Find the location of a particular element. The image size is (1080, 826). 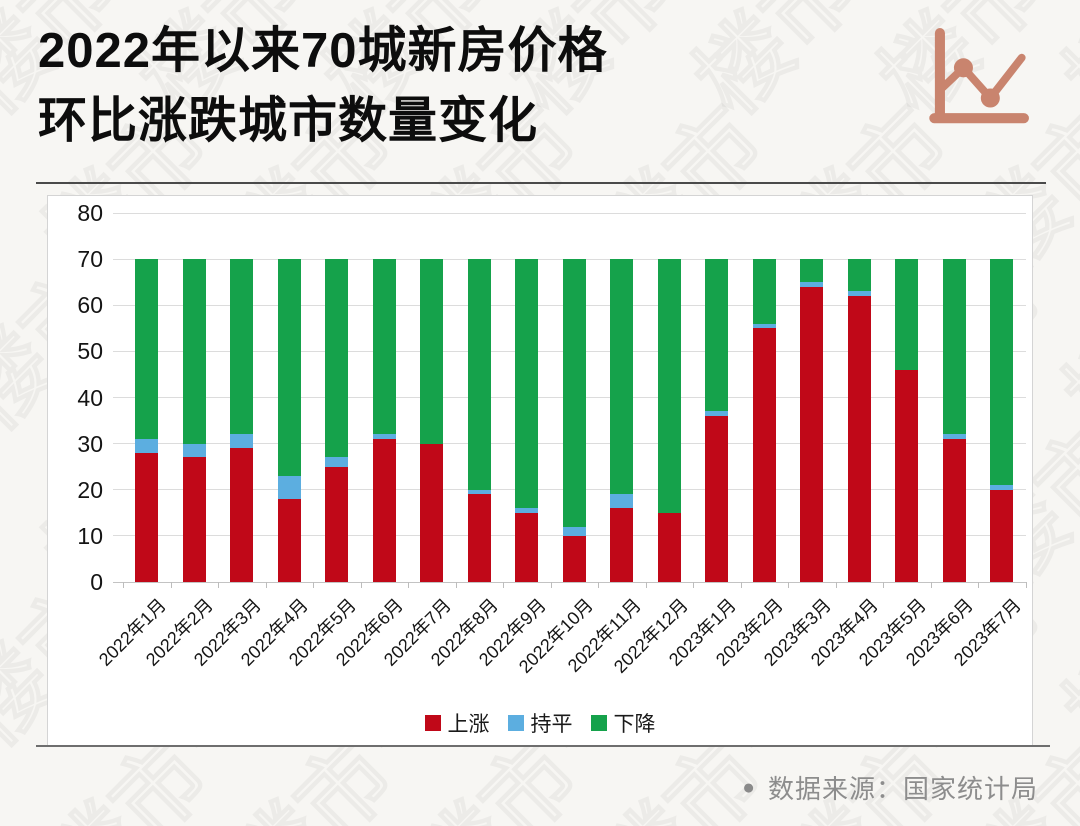

legend-swatch-flat is located at coordinates (515, 723).